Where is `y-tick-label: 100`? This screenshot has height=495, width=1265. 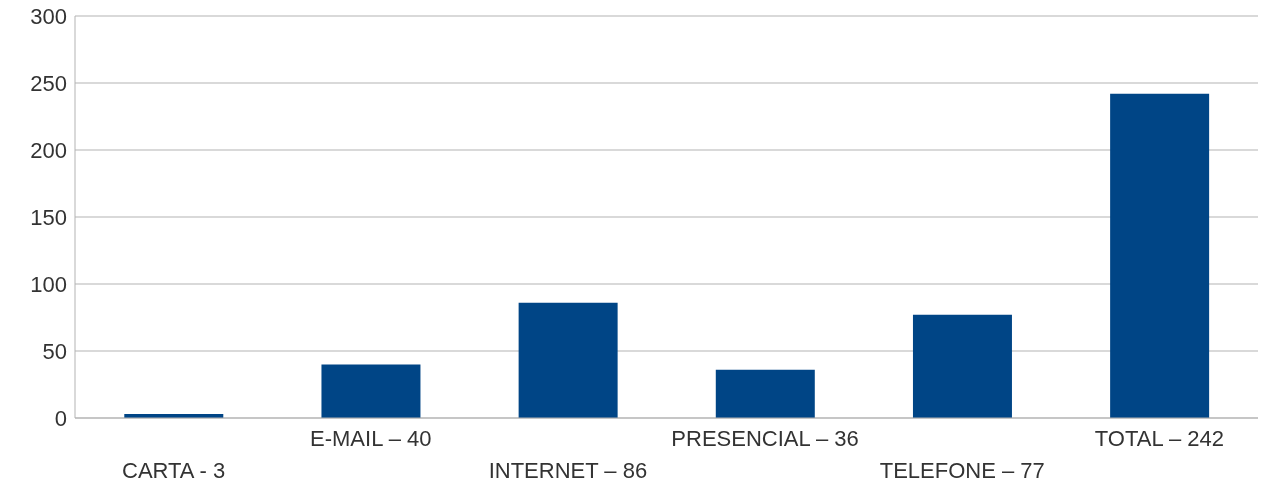 y-tick-label: 100 is located at coordinates (48, 284).